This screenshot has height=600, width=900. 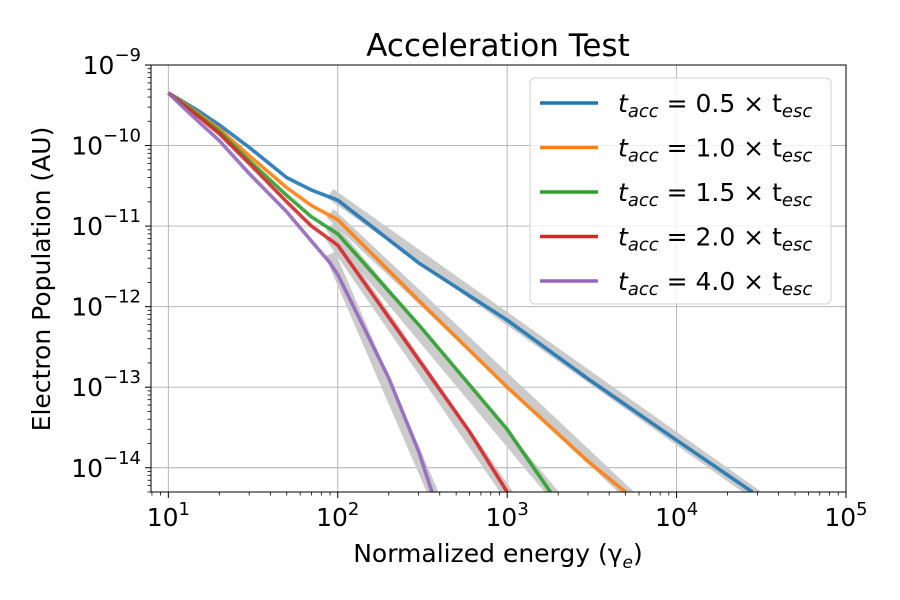 I want to click on y-tick-label: 10−14, so click(x=106, y=465).